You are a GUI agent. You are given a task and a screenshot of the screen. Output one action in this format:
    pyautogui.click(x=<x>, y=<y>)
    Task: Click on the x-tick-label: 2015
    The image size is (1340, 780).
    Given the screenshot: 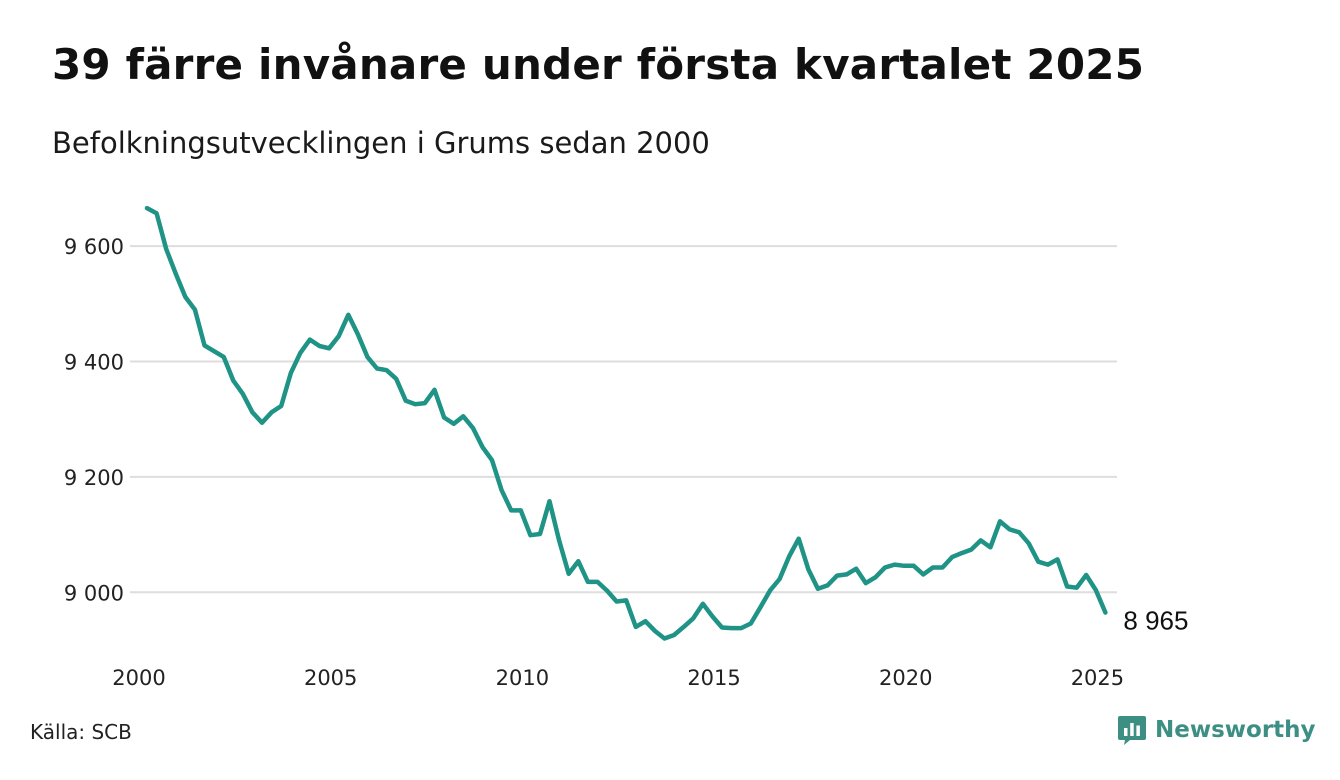 What is the action you would take?
    pyautogui.click(x=713, y=678)
    